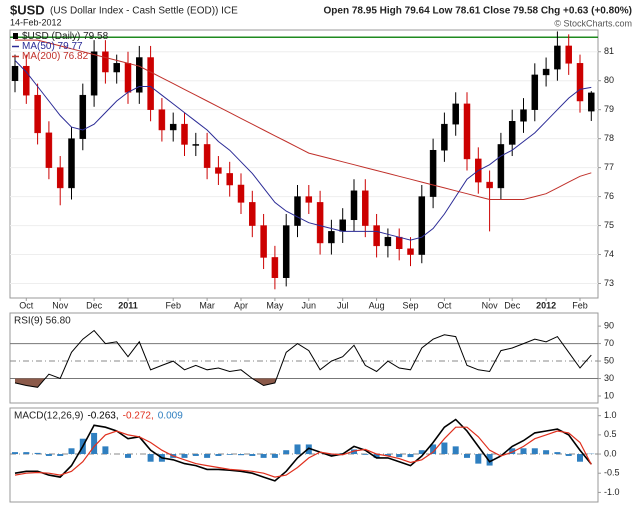  Describe the element at coordinates (410, 305) in the screenshot. I see `x-tick-label: Sep` at that location.